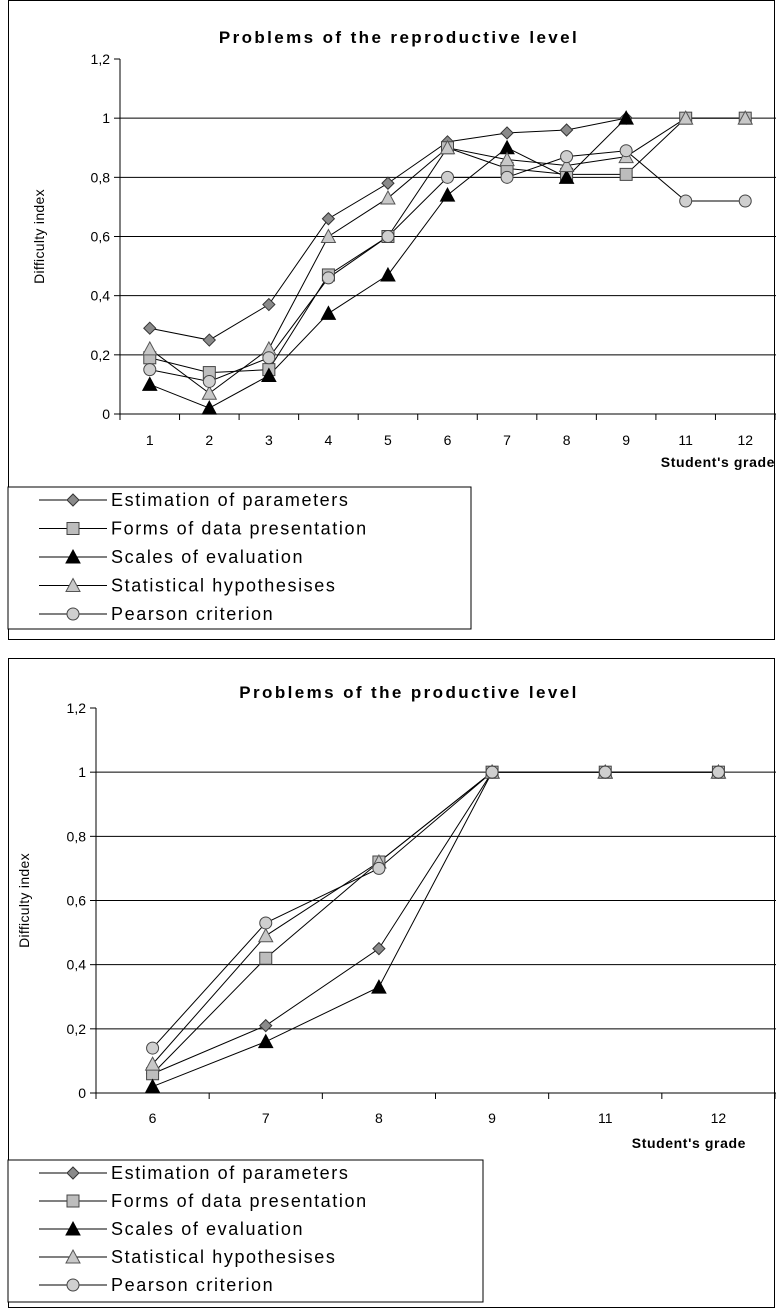  Describe the element at coordinates (101, 296) in the screenshot. I see `y-tick-label: 0,4` at that location.